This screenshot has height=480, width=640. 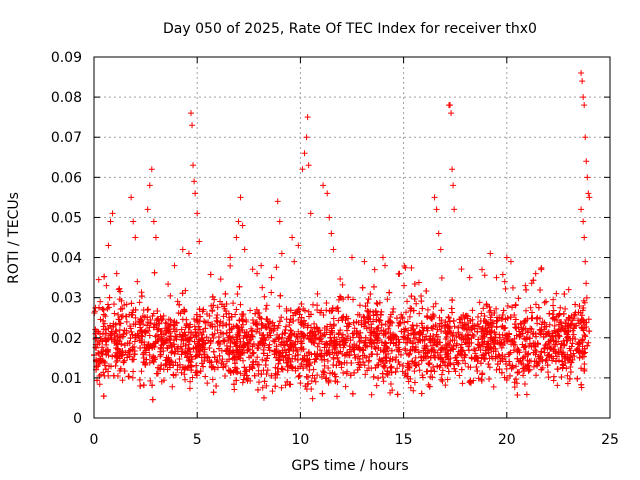 I want to click on y-tick-label: 0.07, so click(x=66, y=138).